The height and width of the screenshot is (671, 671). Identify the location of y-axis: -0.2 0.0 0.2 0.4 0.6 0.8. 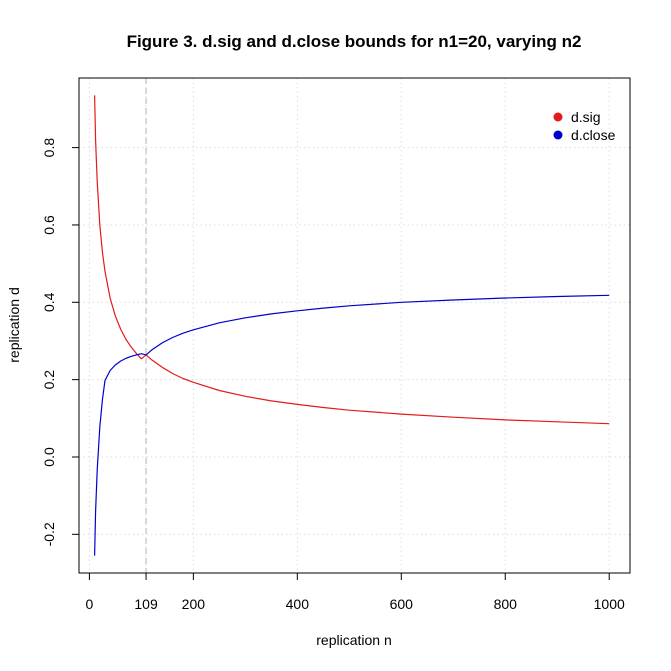
(60, 342).